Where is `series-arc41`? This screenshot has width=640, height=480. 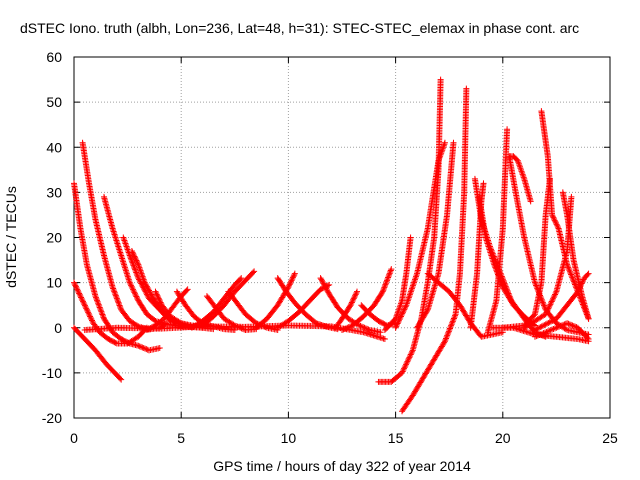 series-arc41 is located at coordinates (540, 334).